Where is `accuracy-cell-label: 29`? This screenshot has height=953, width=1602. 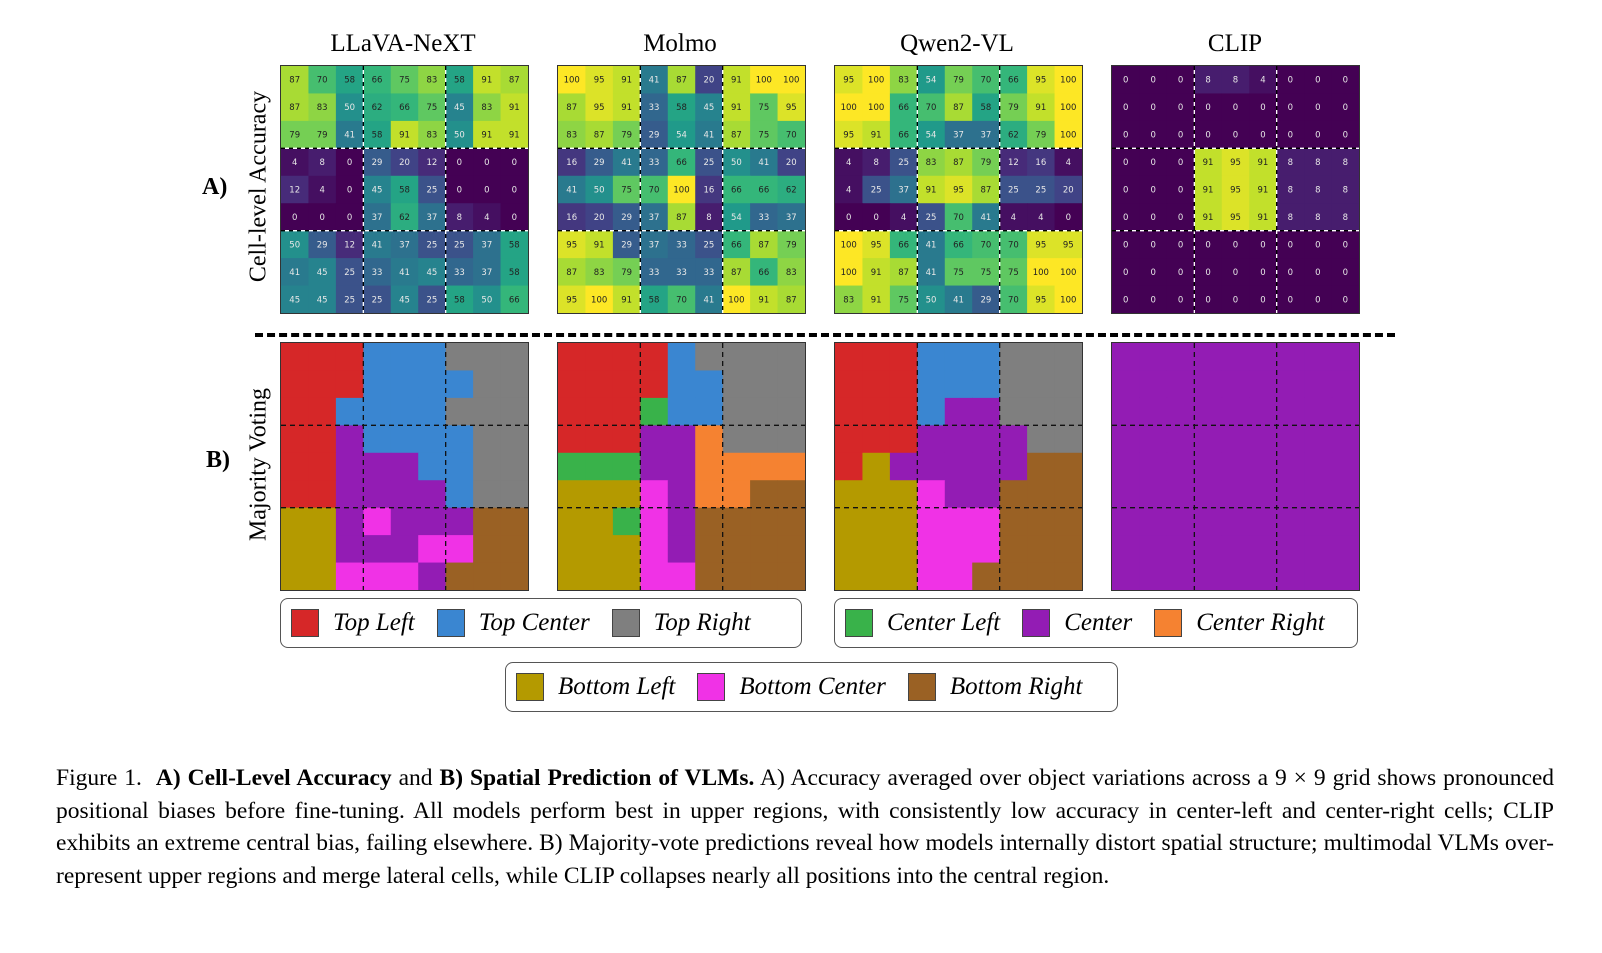
accuracy-cell-label: 29 is located at coordinates (626, 245).